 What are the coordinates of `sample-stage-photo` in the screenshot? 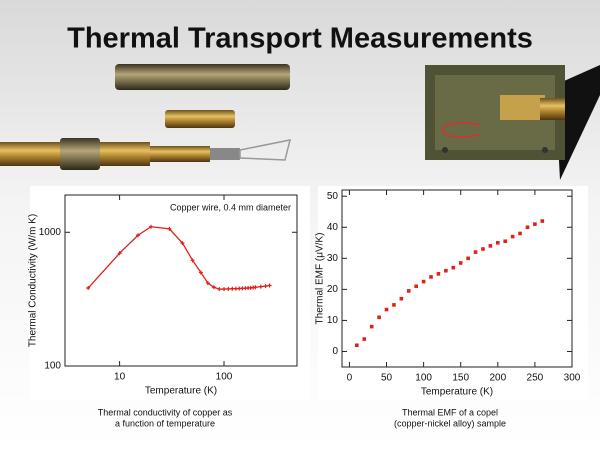 It's located at (512, 122).